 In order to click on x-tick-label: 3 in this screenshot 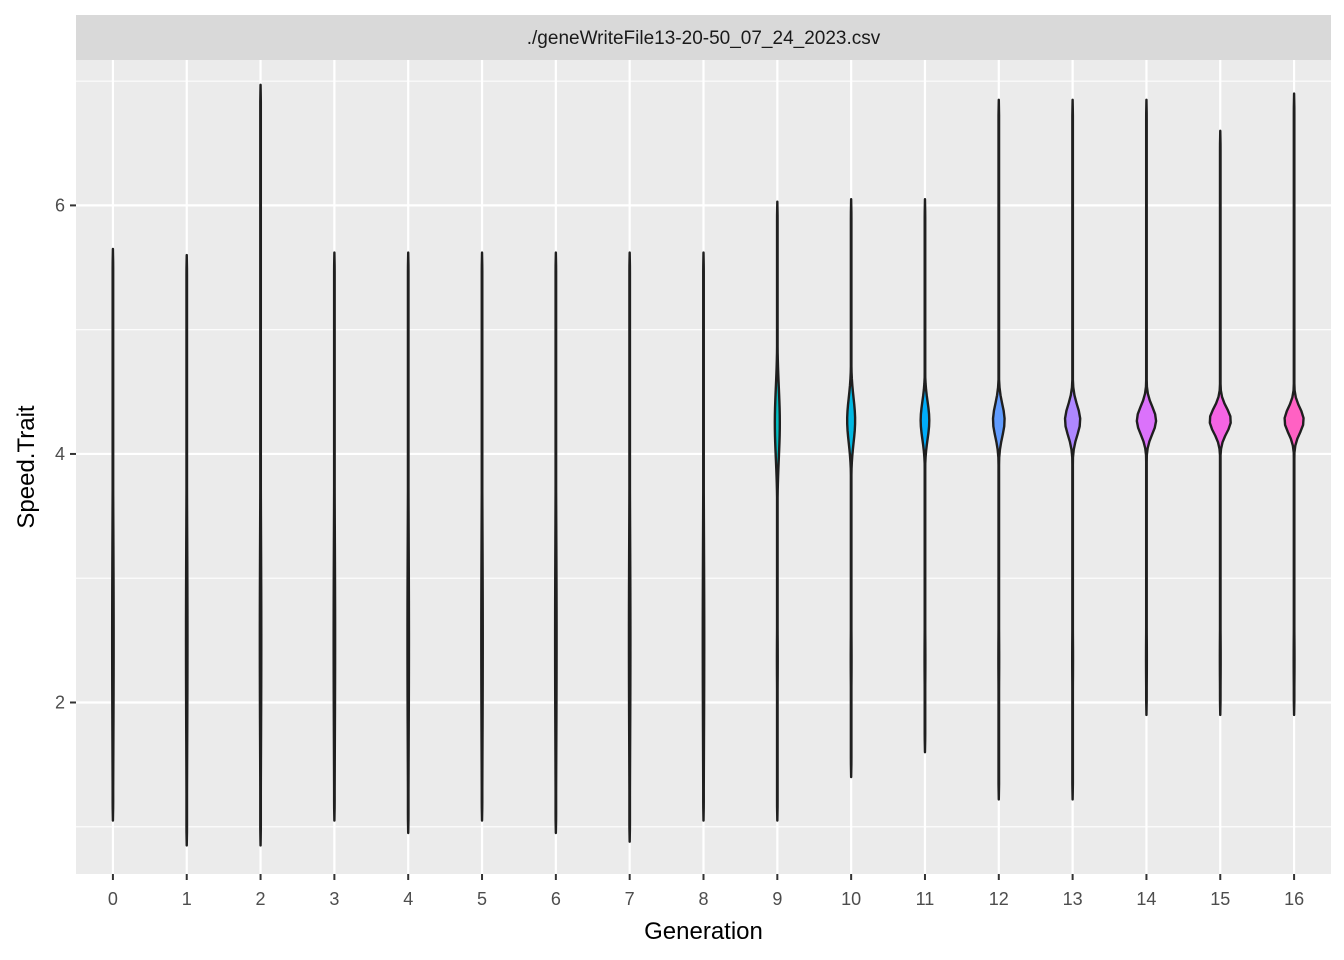, I will do `click(334, 899)`.